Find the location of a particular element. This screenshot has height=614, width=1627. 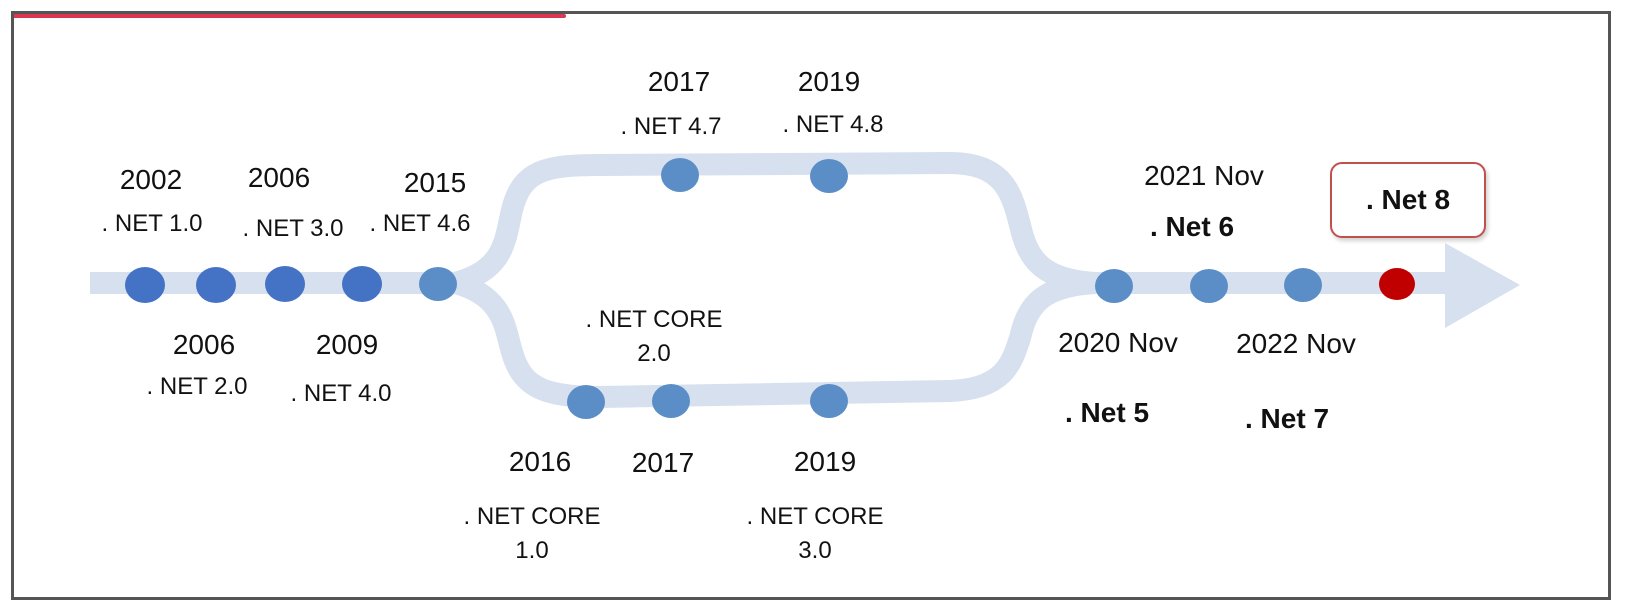

milestone-dot-2006-net2 is located at coordinates (216, 285).